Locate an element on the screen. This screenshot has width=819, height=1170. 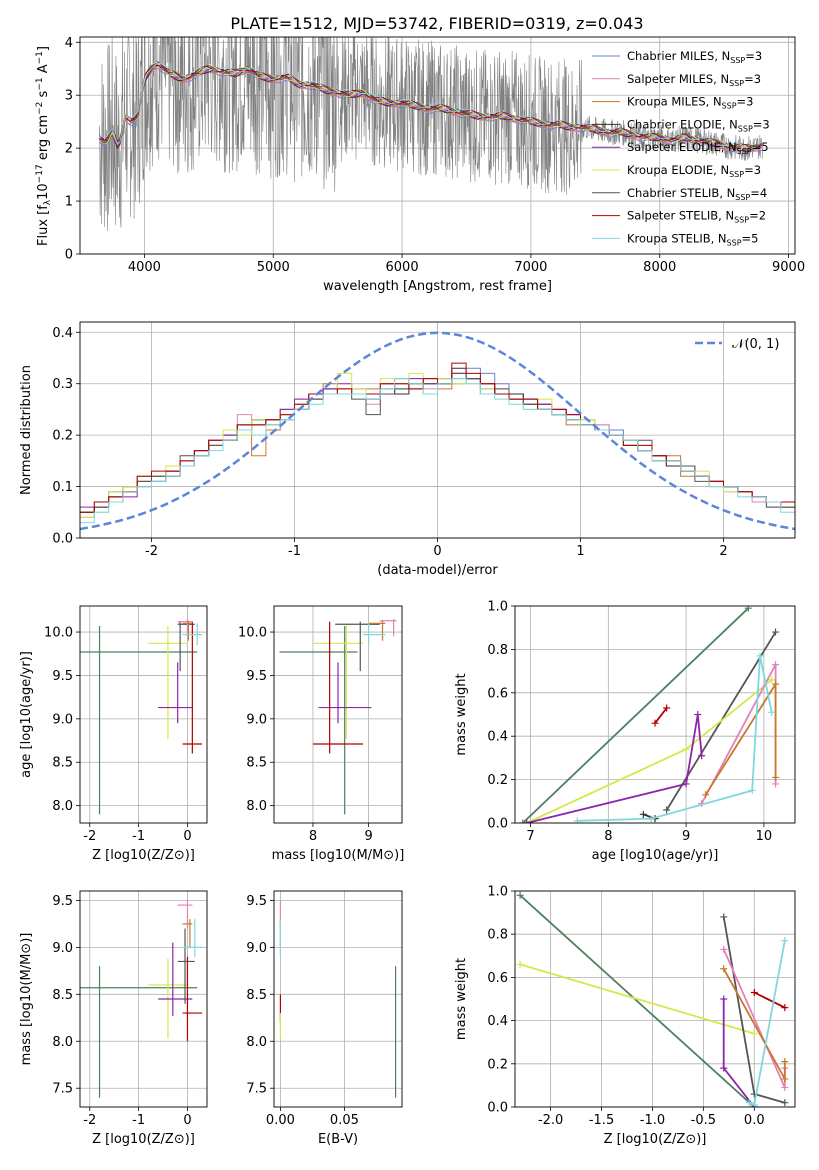
weight-vs-age-tick-label-y: 0.8 is located at coordinates (497, 650).